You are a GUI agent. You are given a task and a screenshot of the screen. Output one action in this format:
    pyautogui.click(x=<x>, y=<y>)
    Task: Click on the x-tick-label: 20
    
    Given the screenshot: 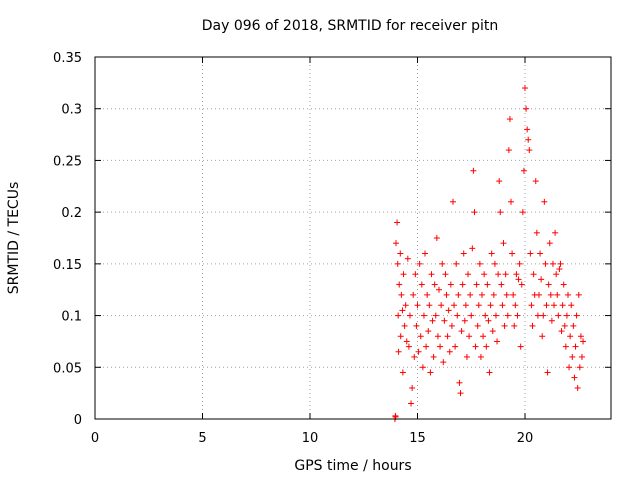 What is the action you would take?
    pyautogui.click(x=525, y=438)
    